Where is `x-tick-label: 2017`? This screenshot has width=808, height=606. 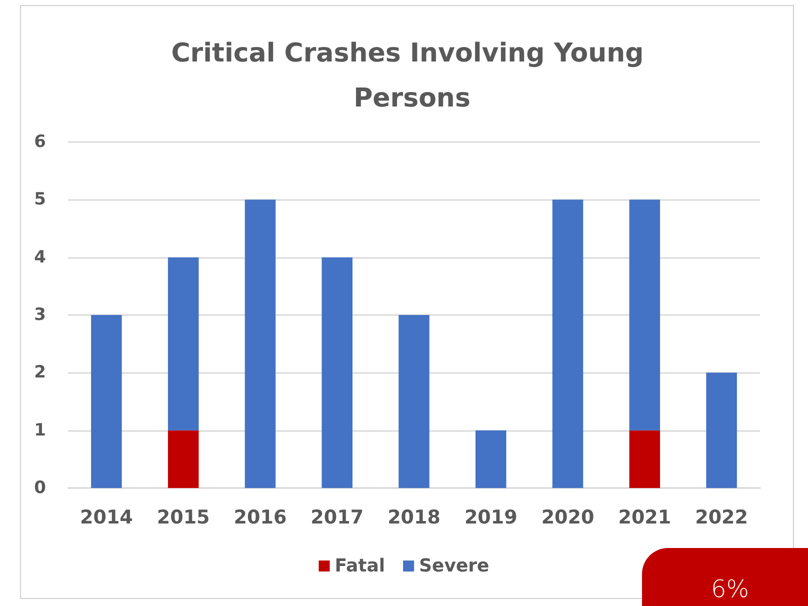 x-tick-label: 2017 is located at coordinates (337, 517).